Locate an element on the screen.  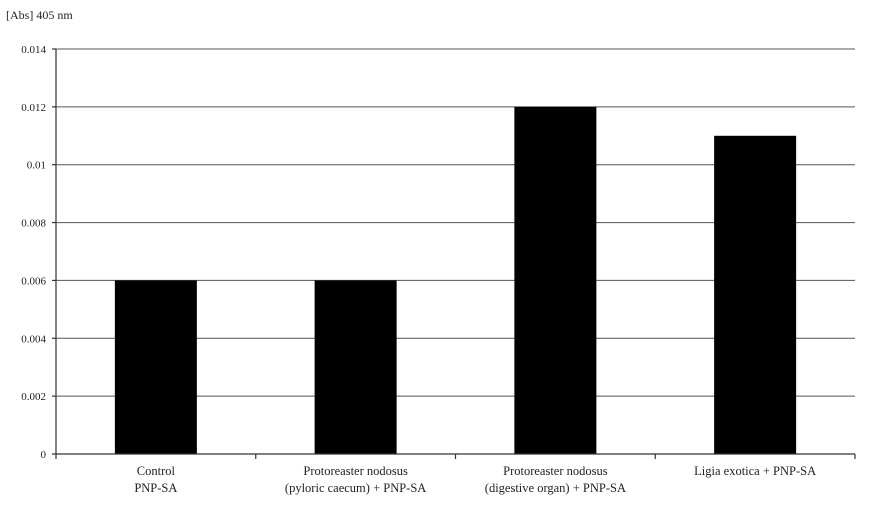
y-tick-label: 0 is located at coordinates (44, 455).